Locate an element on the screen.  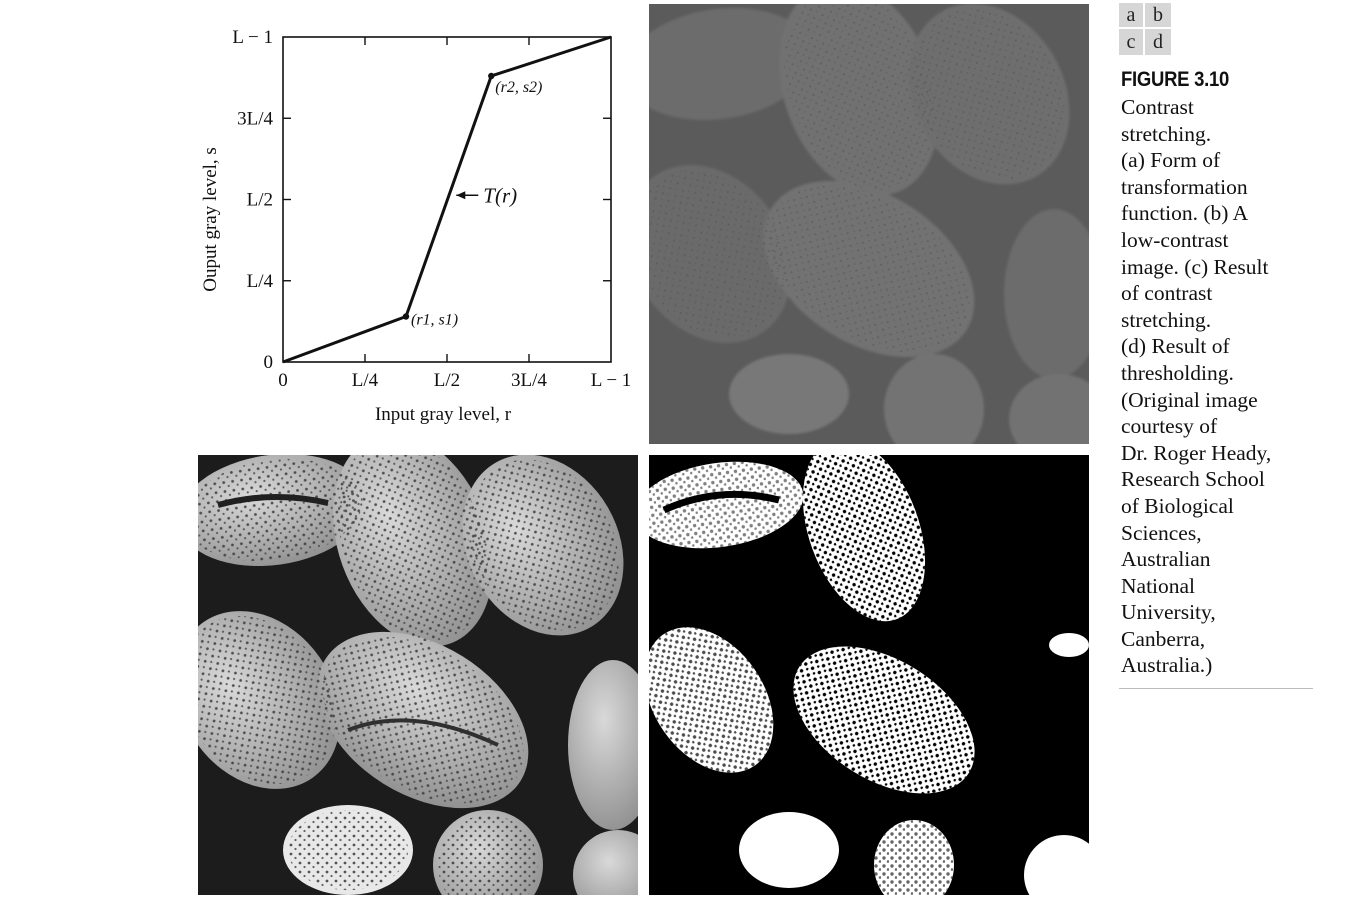
caption-line: Contrast is located at coordinates (1157, 107).